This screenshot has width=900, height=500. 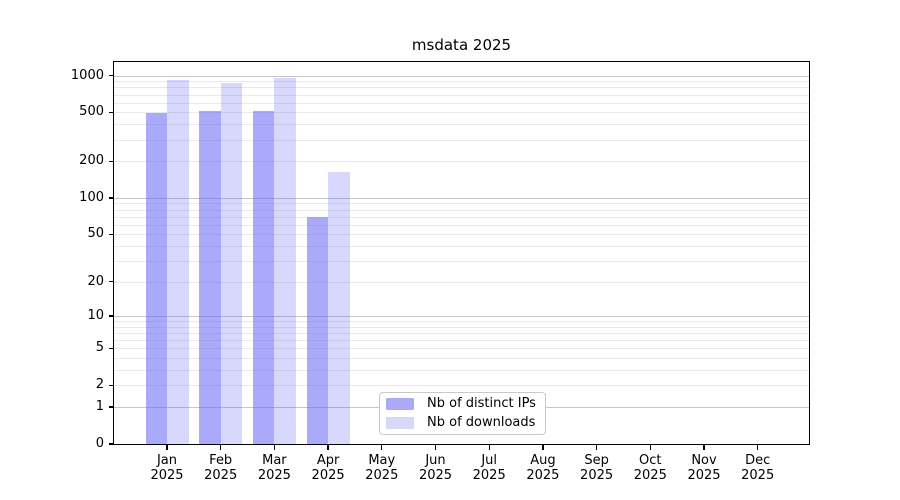 I want to click on legend: Nb of distinct IPs Nb of downloads, so click(x=462, y=413).